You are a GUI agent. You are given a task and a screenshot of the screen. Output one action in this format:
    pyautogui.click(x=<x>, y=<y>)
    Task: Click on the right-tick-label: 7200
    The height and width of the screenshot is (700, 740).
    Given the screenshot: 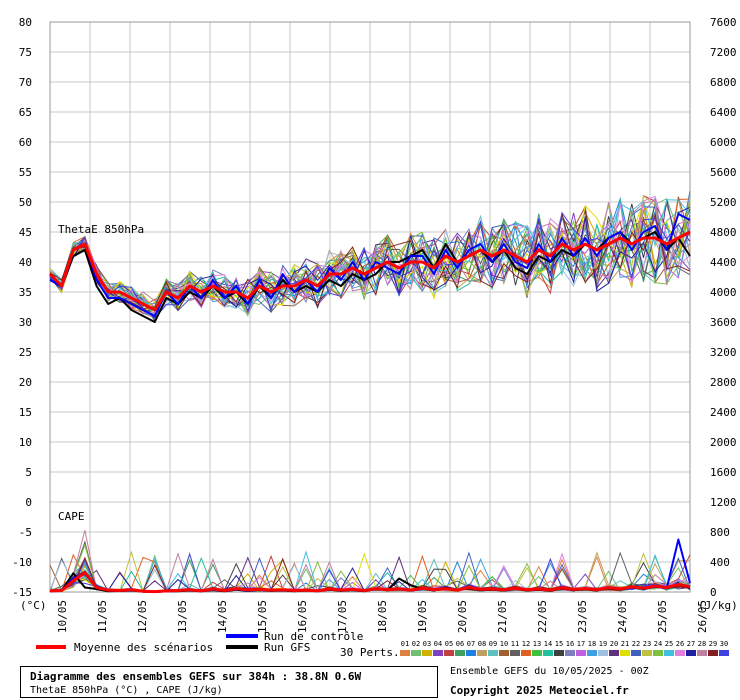 What is the action you would take?
    pyautogui.click(x=723, y=52)
    